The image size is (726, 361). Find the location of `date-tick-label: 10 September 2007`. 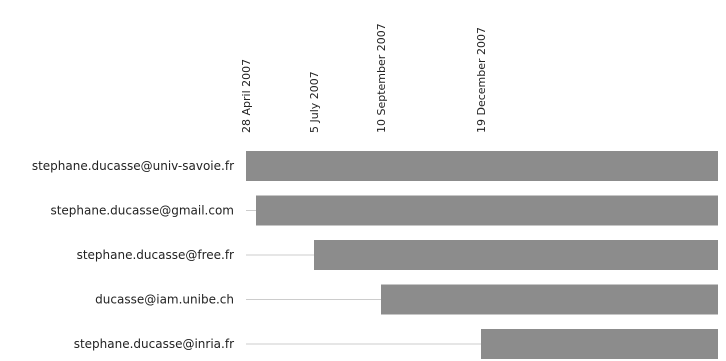

date-tick-label: 10 September 2007 is located at coordinates (381, 78).